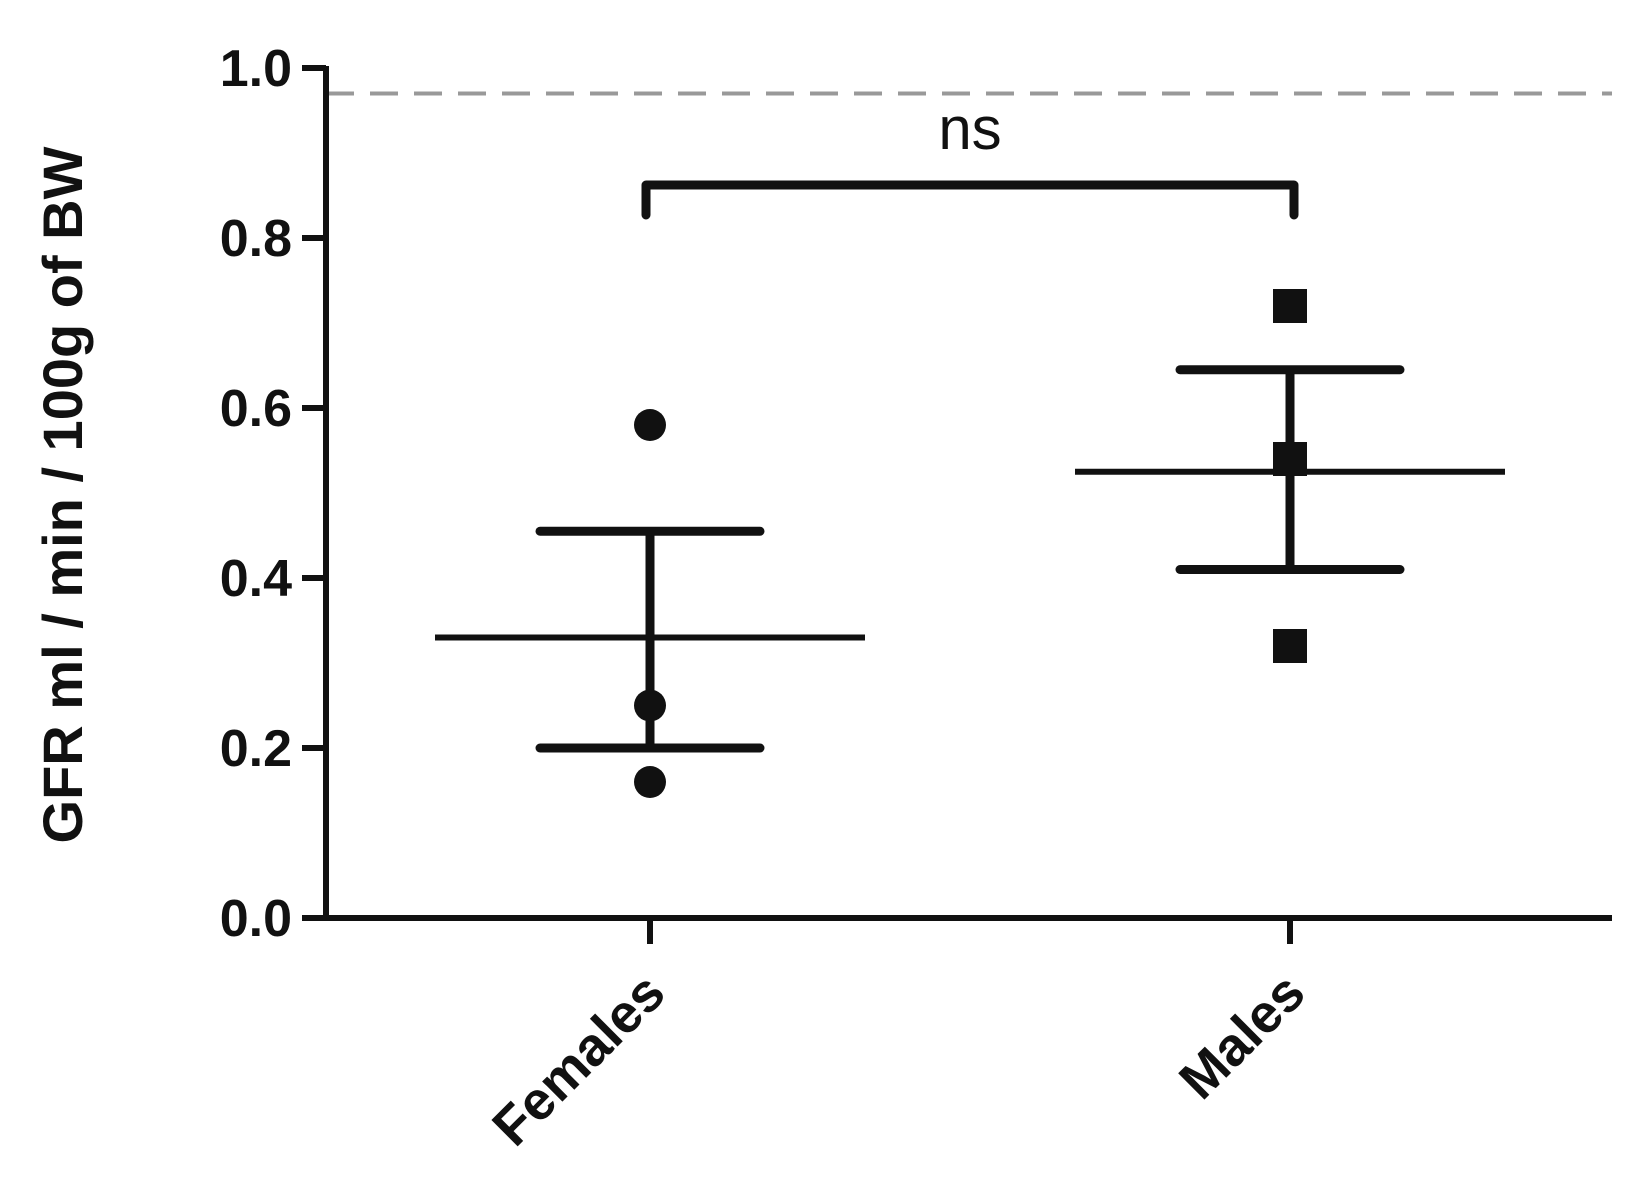 The height and width of the screenshot is (1186, 1632). Describe the element at coordinates (970, 200) in the screenshot. I see `significance-bracket-line` at that location.